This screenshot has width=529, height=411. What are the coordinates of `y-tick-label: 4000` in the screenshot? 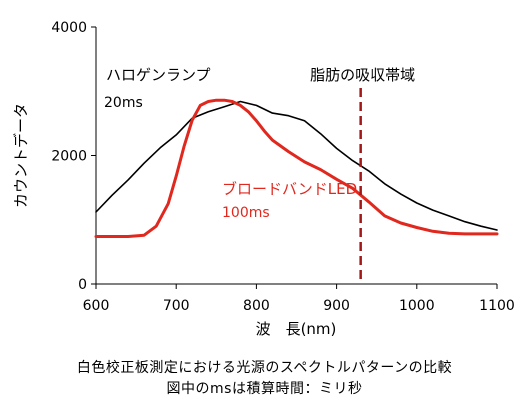 It's located at (69, 28).